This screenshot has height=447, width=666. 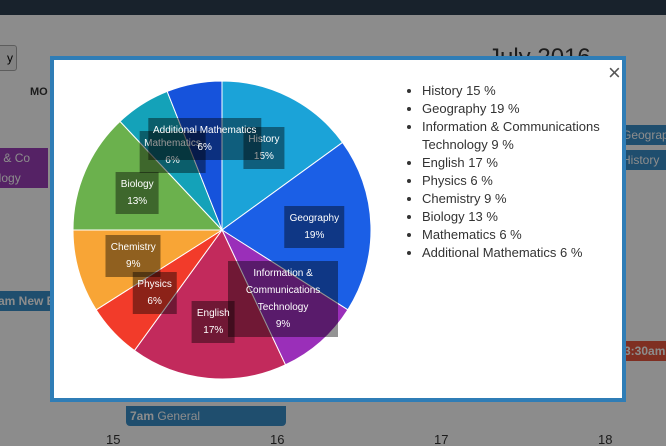 I want to click on slice-name: Chemistry, so click(x=133, y=247).